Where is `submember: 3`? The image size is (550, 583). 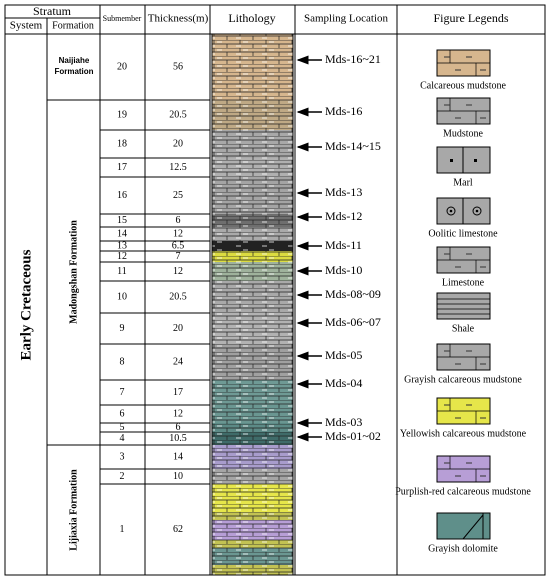
submember: 3 is located at coordinates (122, 456).